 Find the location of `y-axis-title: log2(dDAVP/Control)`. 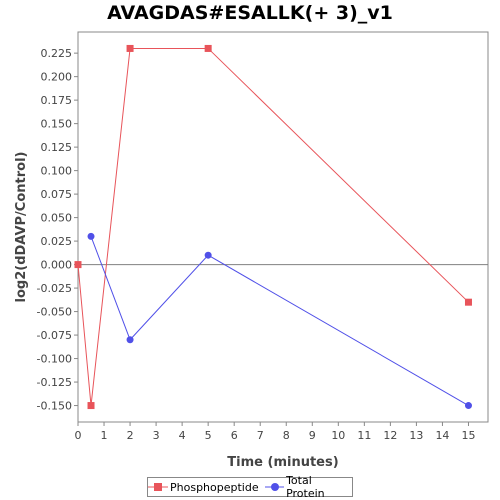

y-axis-title: log2(dDAVP/Control) is located at coordinates (21, 227).